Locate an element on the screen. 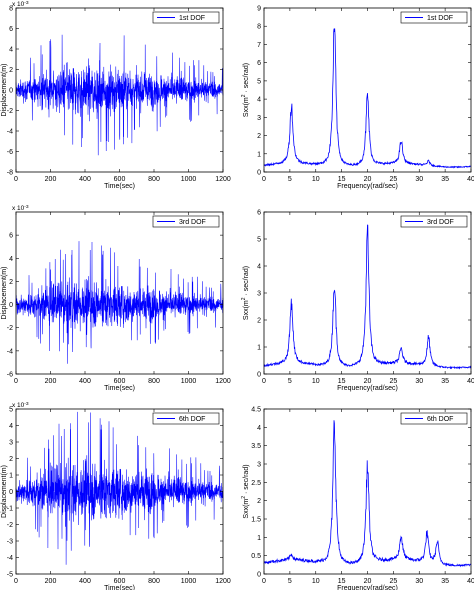 This screenshot has height=590, width=474. y-axis-label: Sxx(m2 · sec/rad) is located at coordinates (245, 293).